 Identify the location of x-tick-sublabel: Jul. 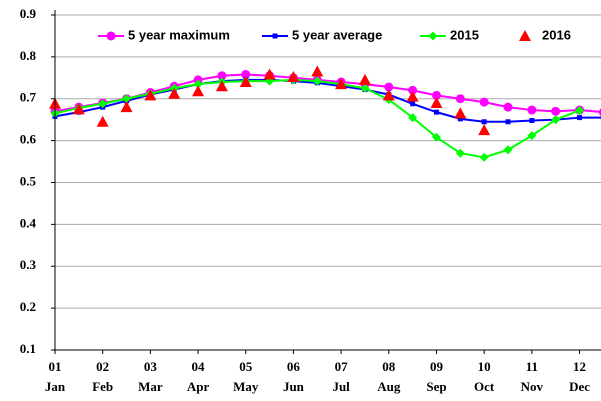
(341, 386).